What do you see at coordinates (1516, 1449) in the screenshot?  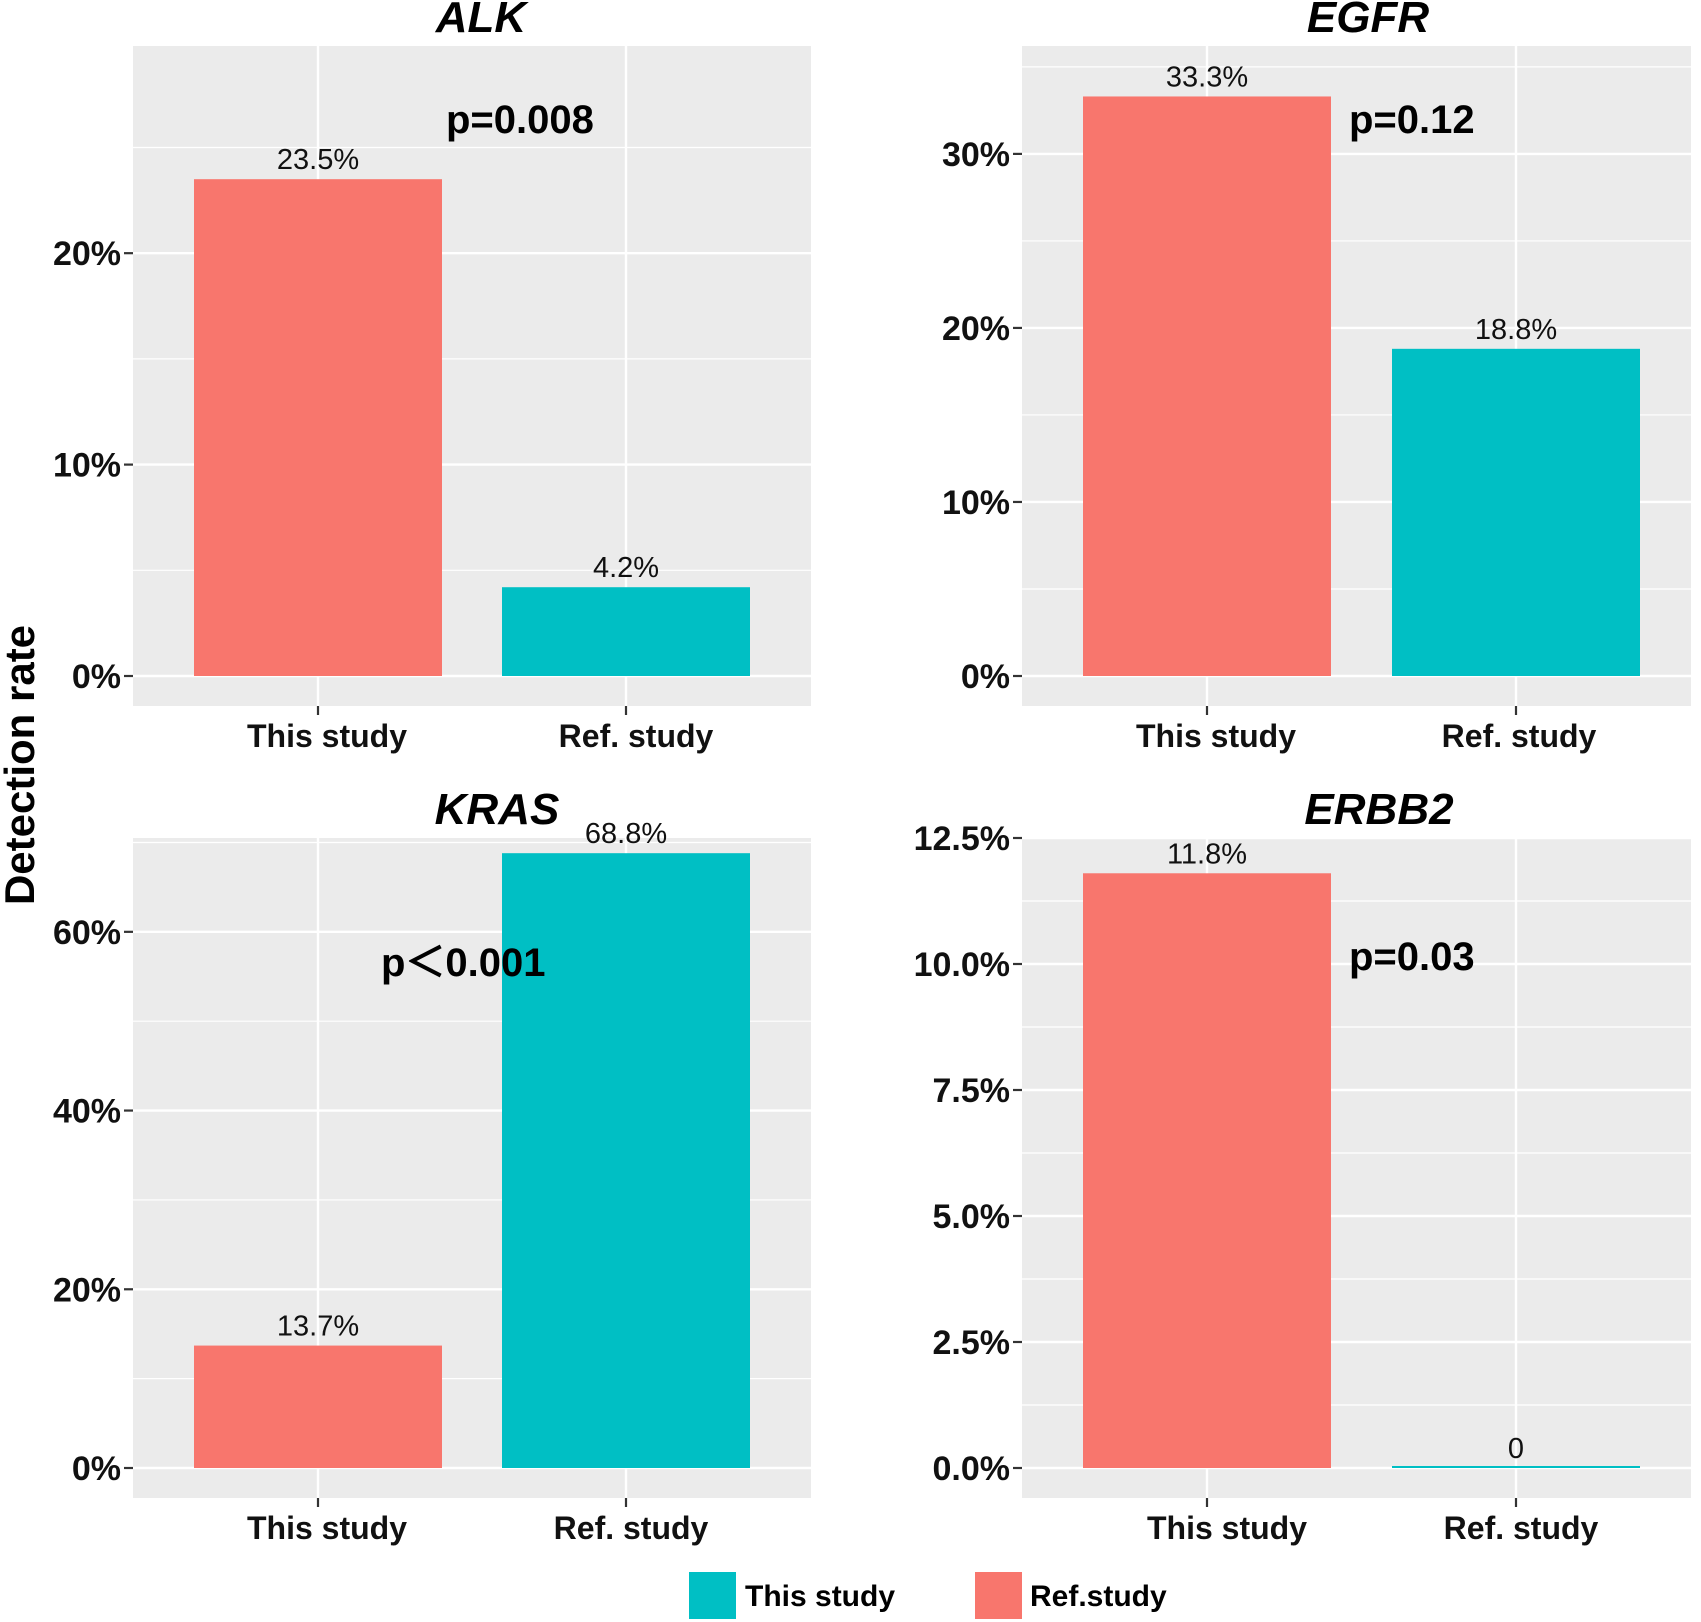 I see `value-label: 0` at bounding box center [1516, 1449].